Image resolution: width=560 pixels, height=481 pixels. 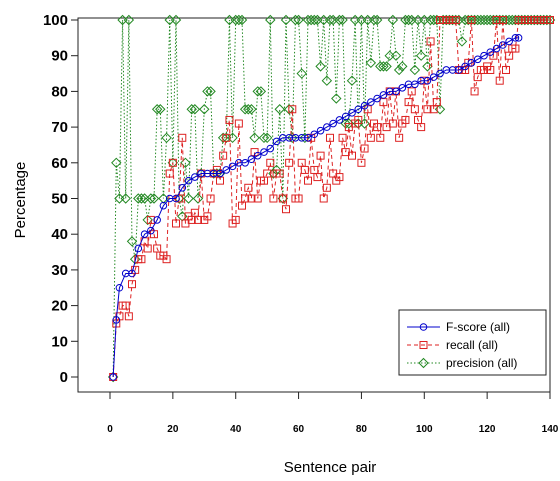 I want to click on legend-label: precision (all), so click(x=481, y=363).